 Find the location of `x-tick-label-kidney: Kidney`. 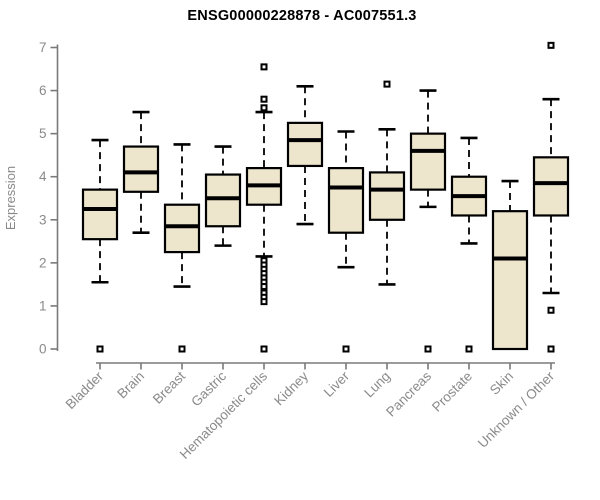

x-tick-label-kidney: Kidney is located at coordinates (291, 388).